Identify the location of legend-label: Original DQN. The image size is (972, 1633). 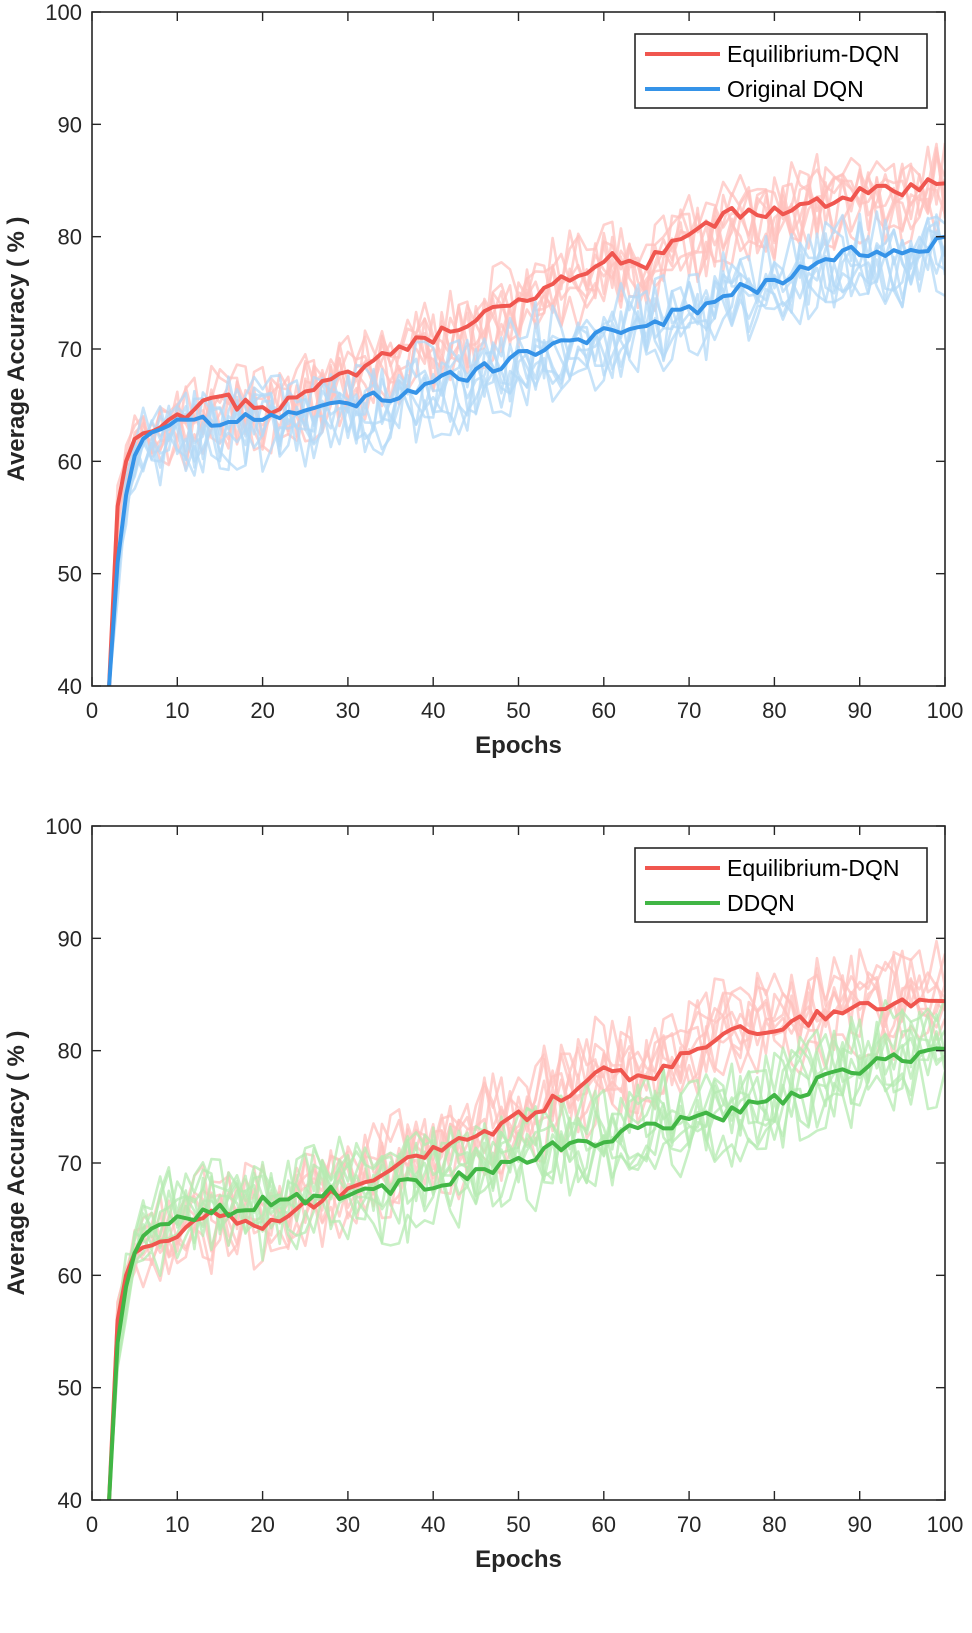
(795, 89).